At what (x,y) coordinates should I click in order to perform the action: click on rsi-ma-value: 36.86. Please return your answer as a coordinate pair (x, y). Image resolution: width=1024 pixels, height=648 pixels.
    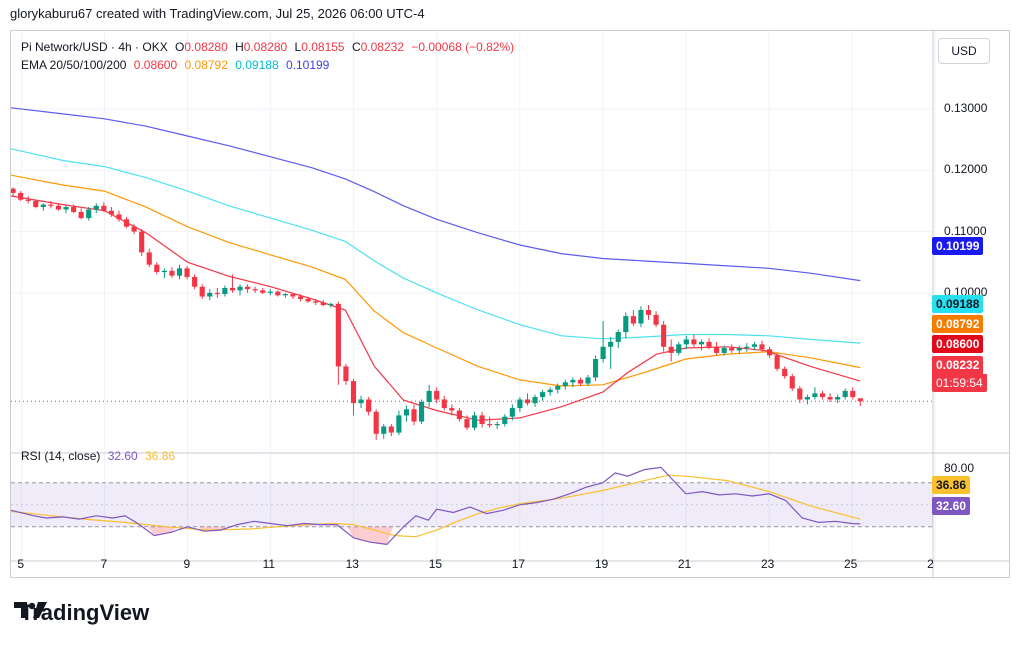
    Looking at the image, I should click on (160, 456).